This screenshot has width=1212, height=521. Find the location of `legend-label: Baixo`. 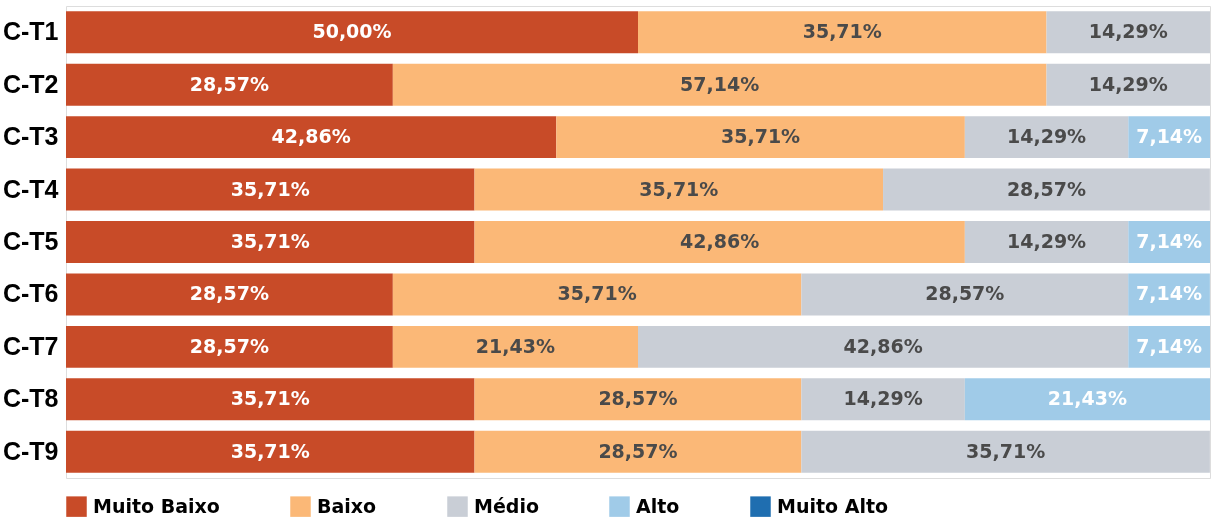

legend-label: Baixo is located at coordinates (347, 505).